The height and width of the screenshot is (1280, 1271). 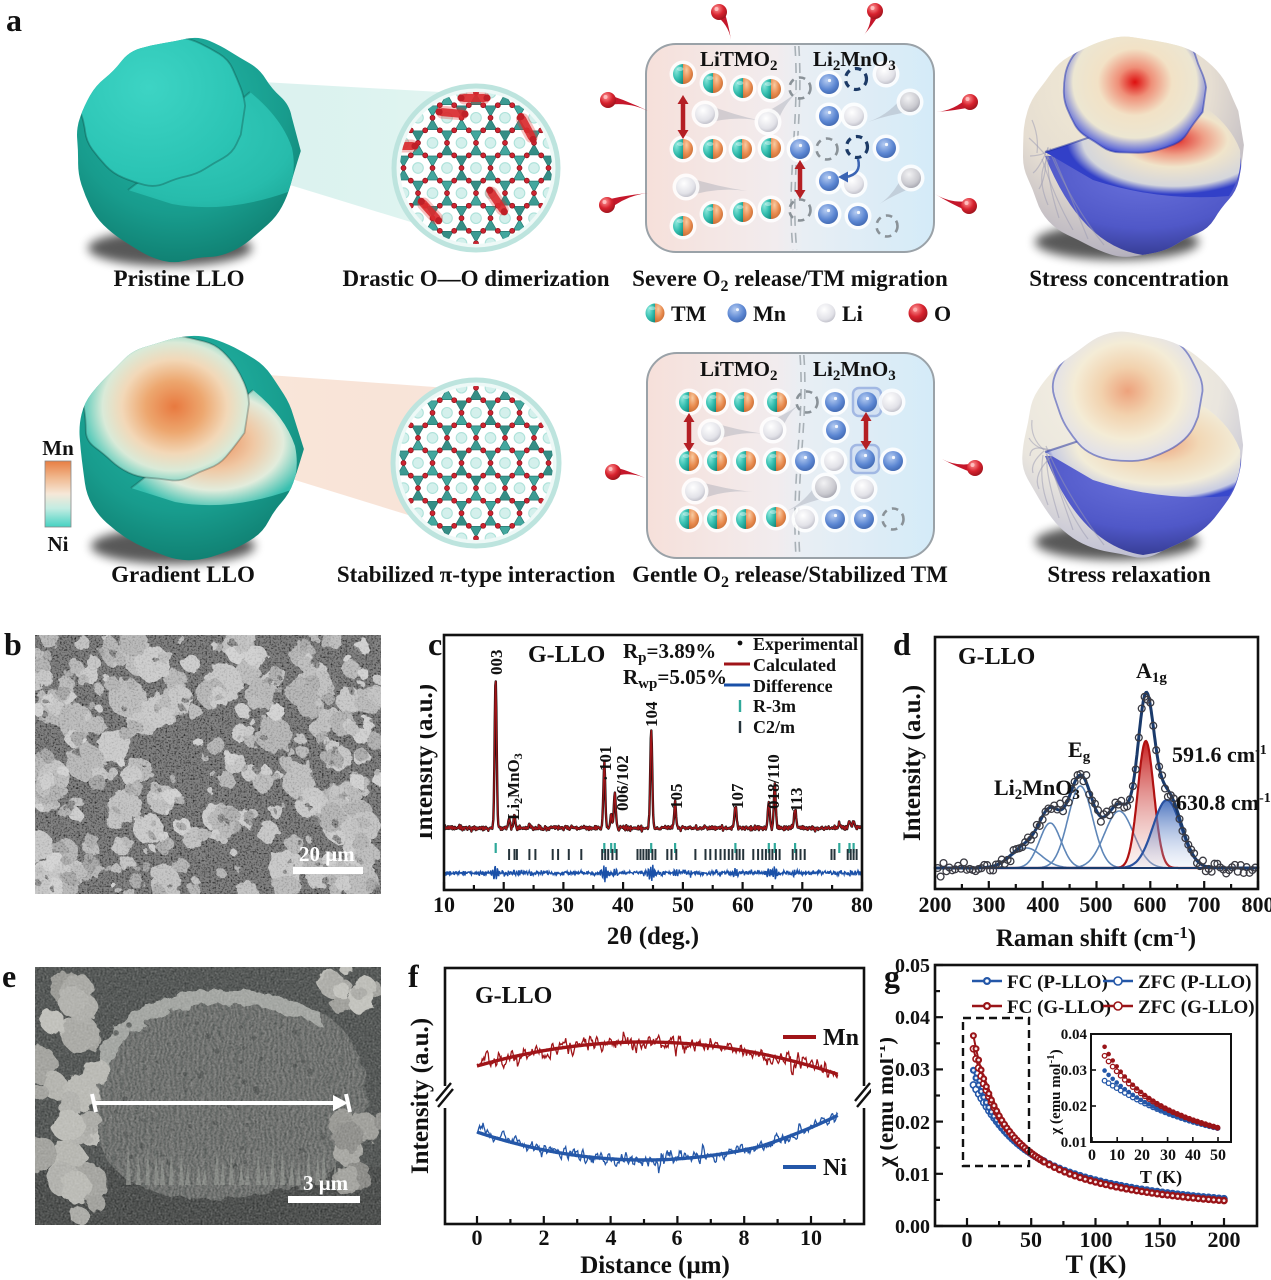 I want to click on svg-text: 104, so click(x=651, y=714).